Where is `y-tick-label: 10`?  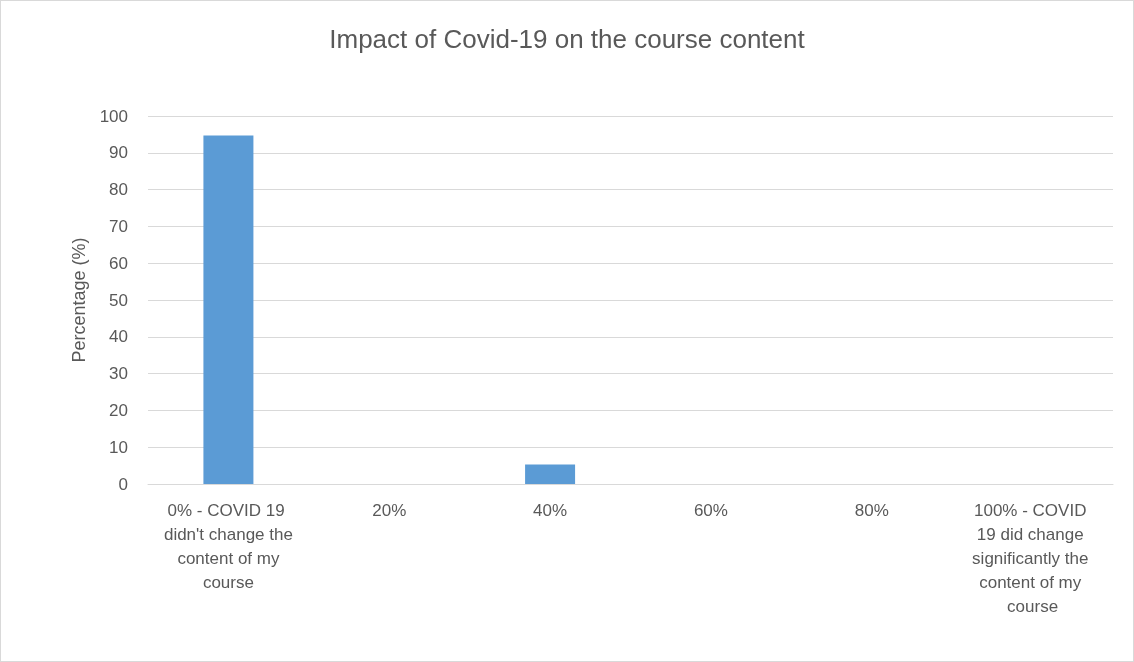 y-tick-label: 10 is located at coordinates (118, 447).